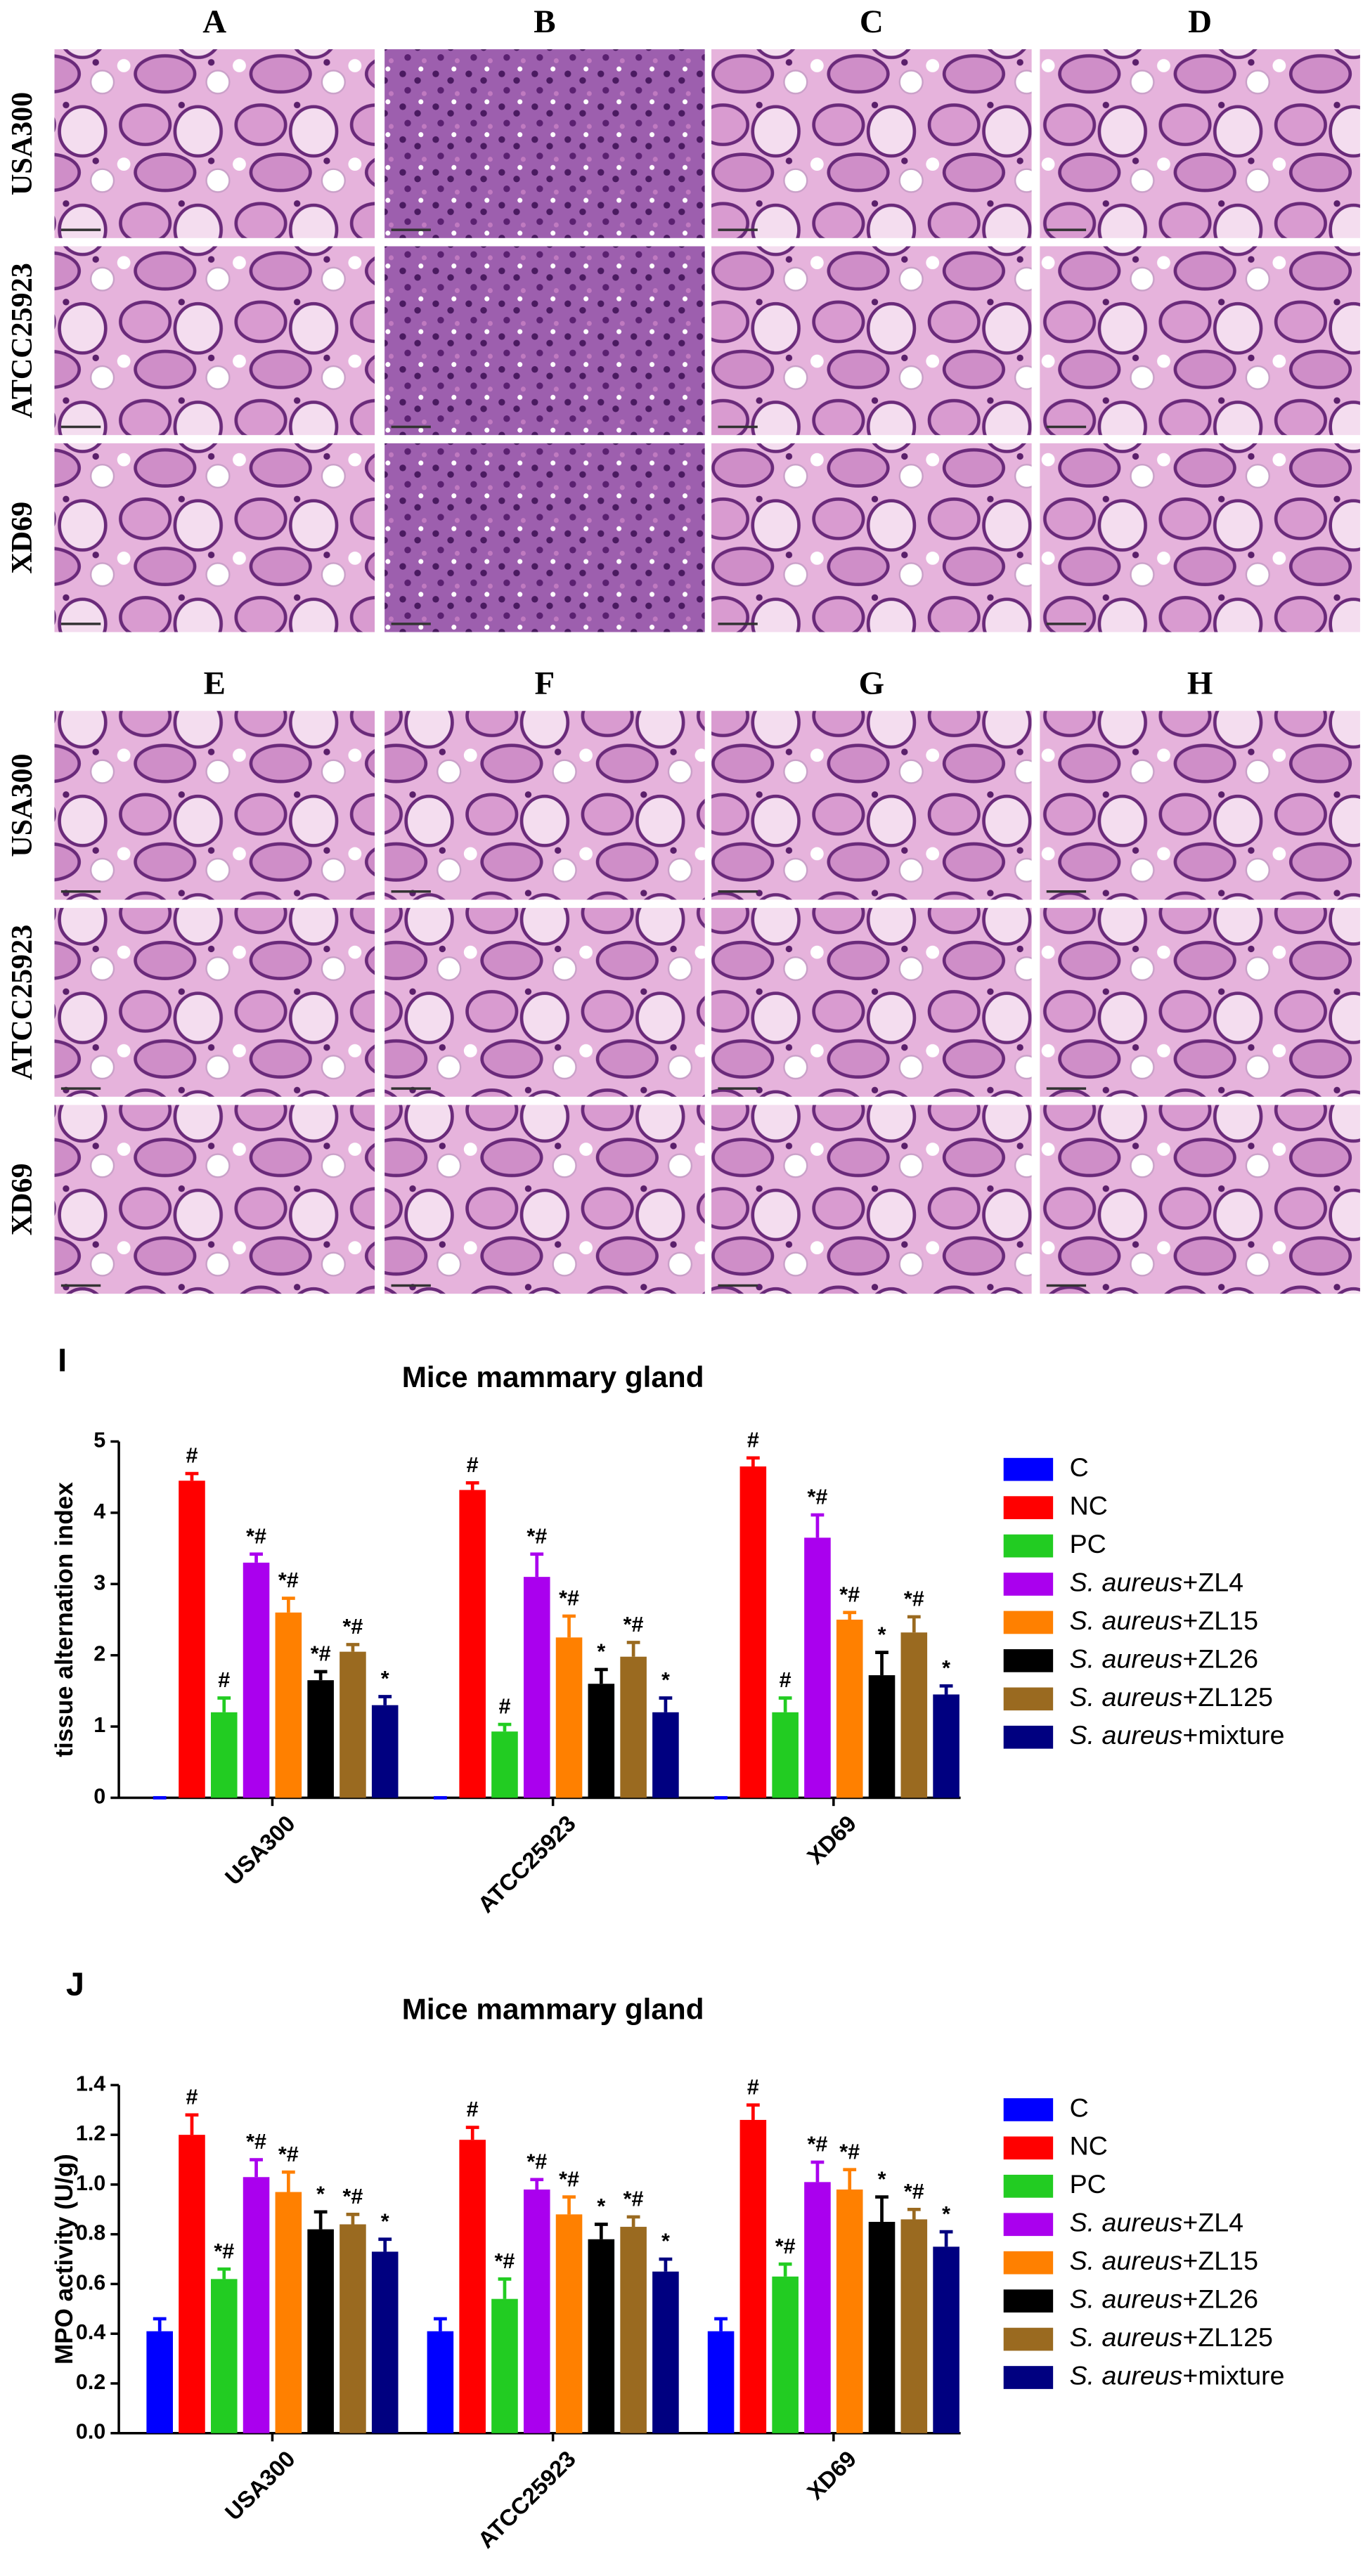 The image size is (1370, 2576). What do you see at coordinates (22, 538) in the screenshot?
I see `row-label: XD69` at bounding box center [22, 538].